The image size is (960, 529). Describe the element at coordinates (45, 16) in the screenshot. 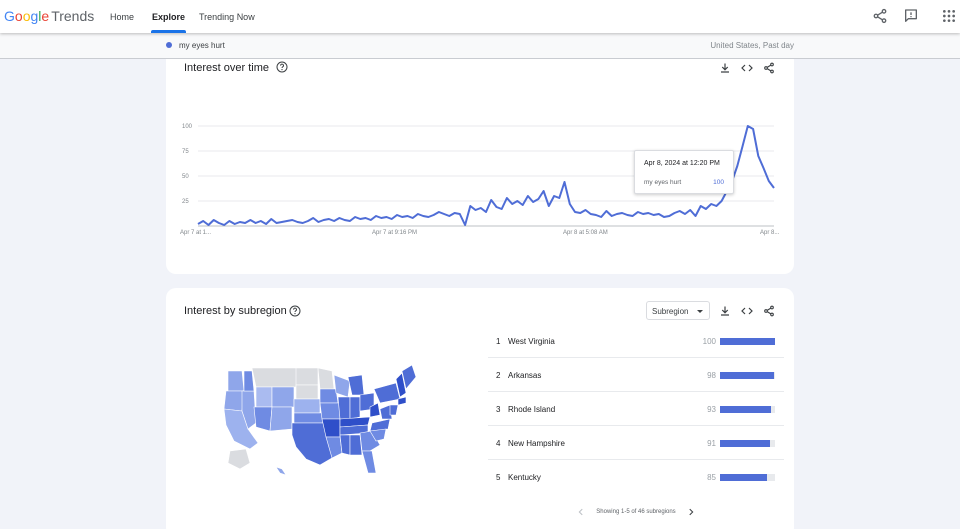

I see `logo-letter: e` at that location.